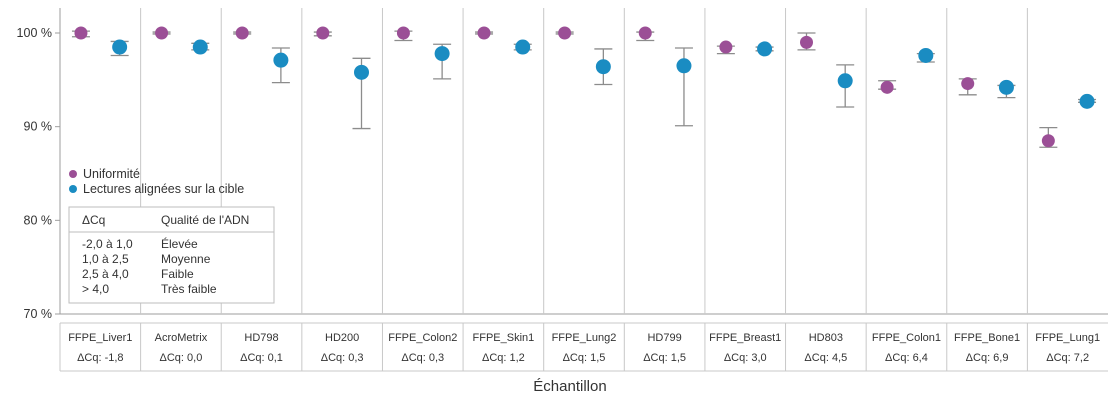  I want to click on x-tick-label: AcroMetrix, so click(181, 338).